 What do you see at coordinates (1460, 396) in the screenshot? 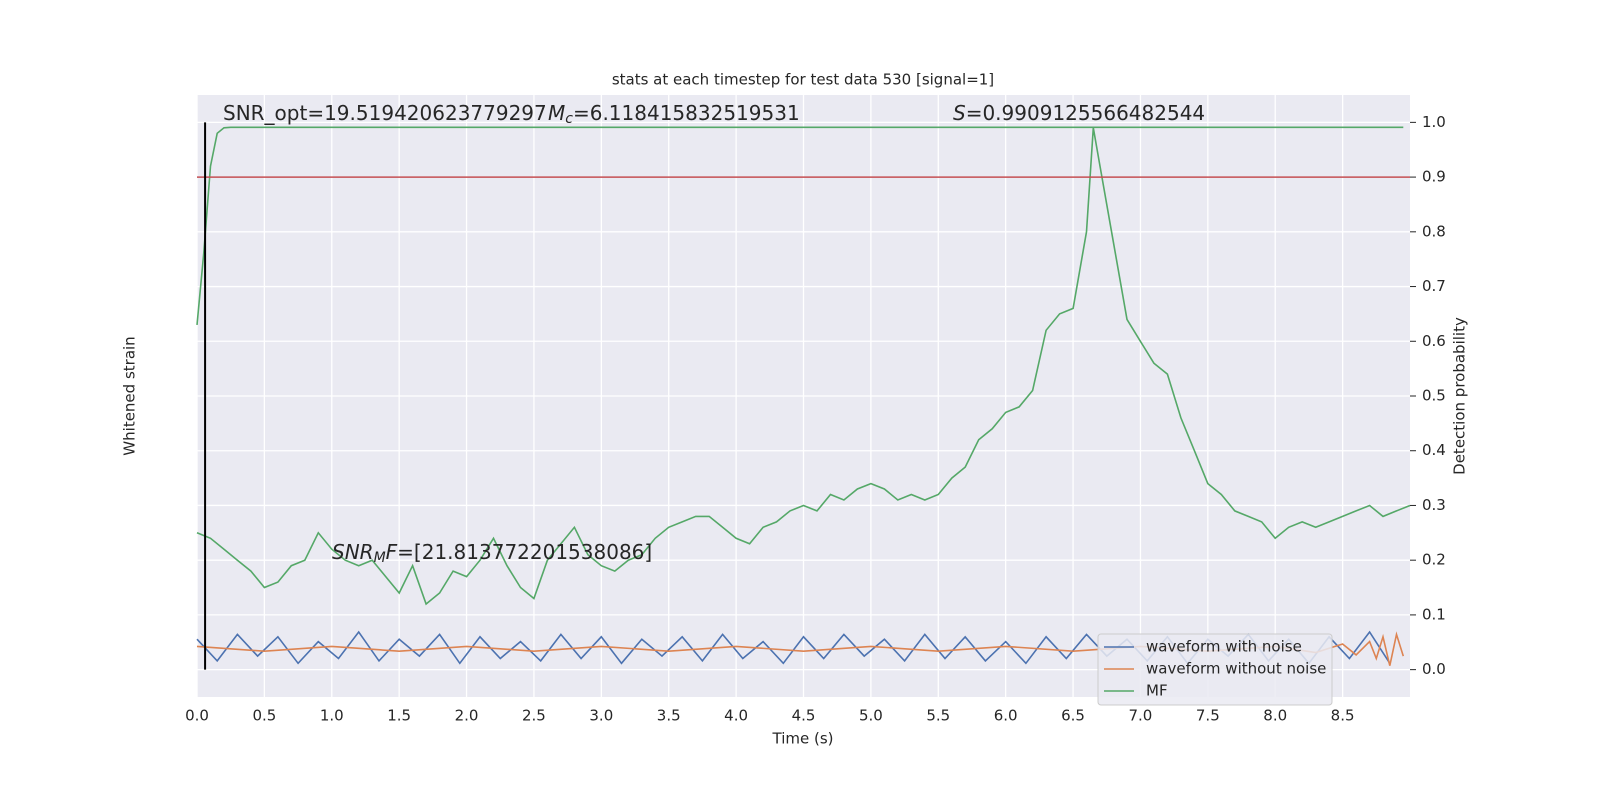
I see `y-axis-label: Detection probability` at bounding box center [1460, 396].